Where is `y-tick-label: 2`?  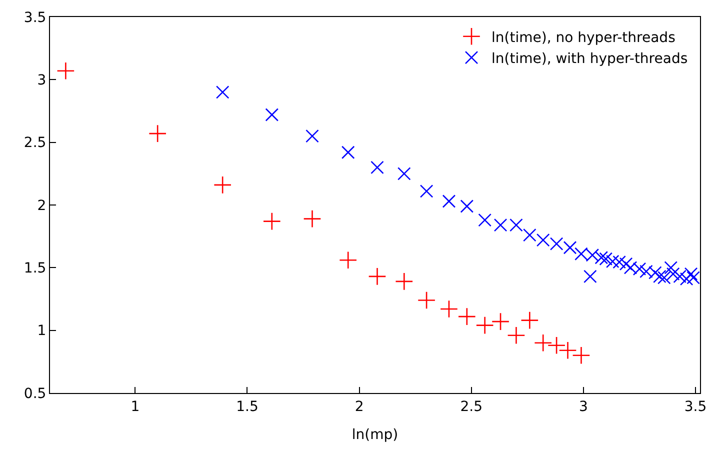 y-tick-label: 2 is located at coordinates (41, 206).